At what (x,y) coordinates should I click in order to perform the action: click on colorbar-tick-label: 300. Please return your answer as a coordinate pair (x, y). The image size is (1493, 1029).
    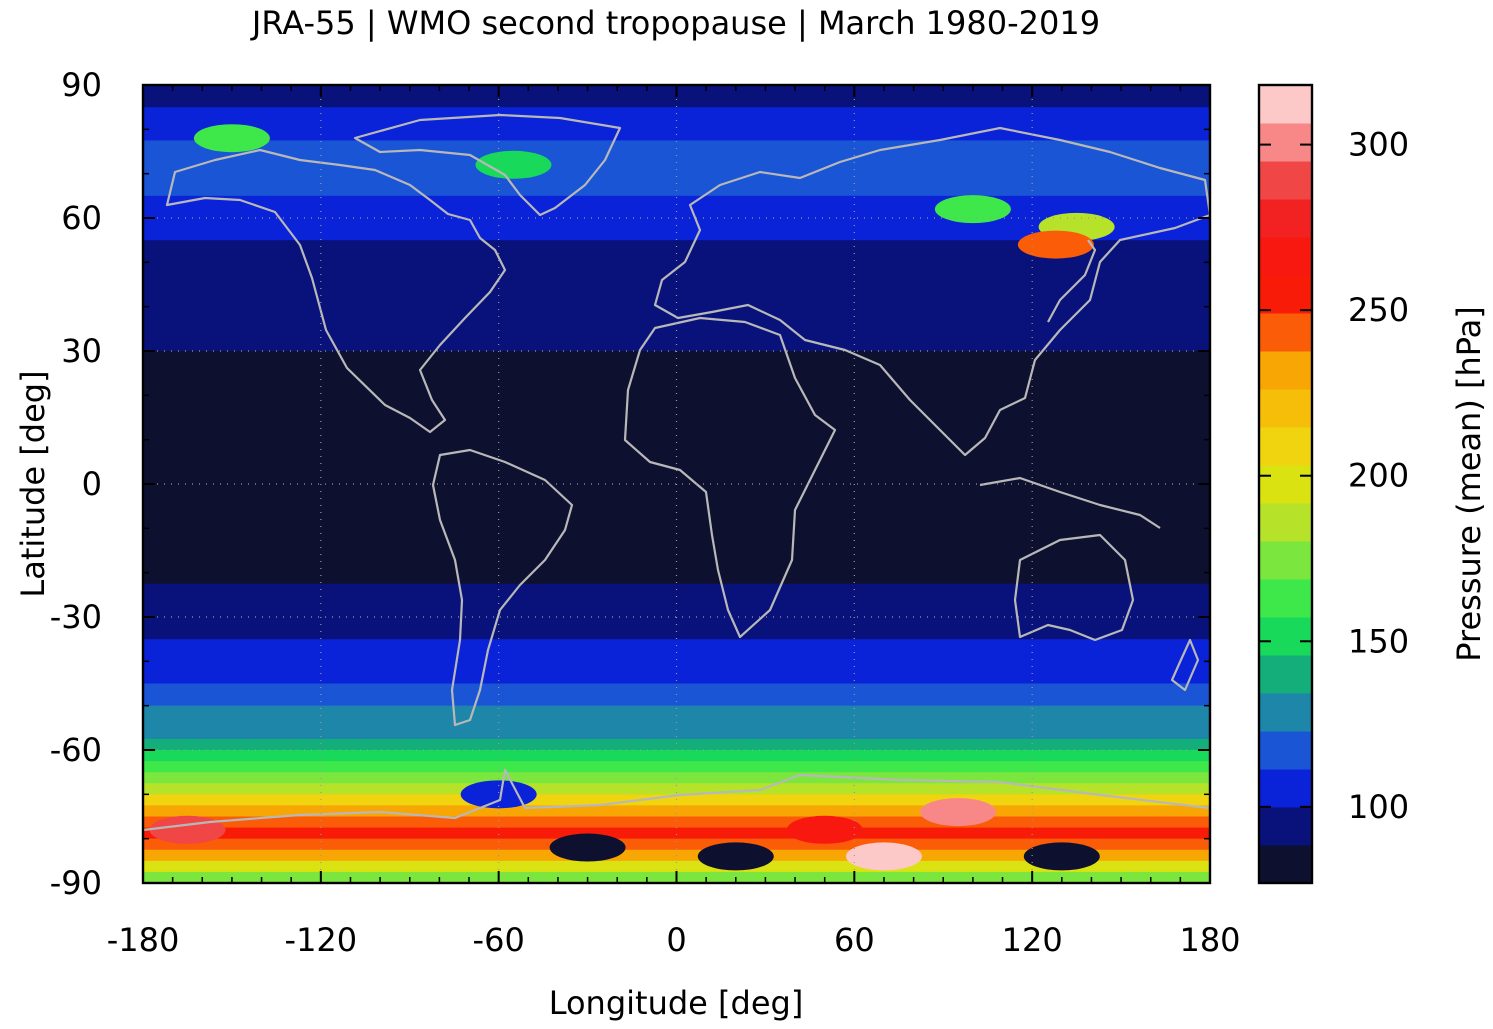
    Looking at the image, I should click on (1378, 145).